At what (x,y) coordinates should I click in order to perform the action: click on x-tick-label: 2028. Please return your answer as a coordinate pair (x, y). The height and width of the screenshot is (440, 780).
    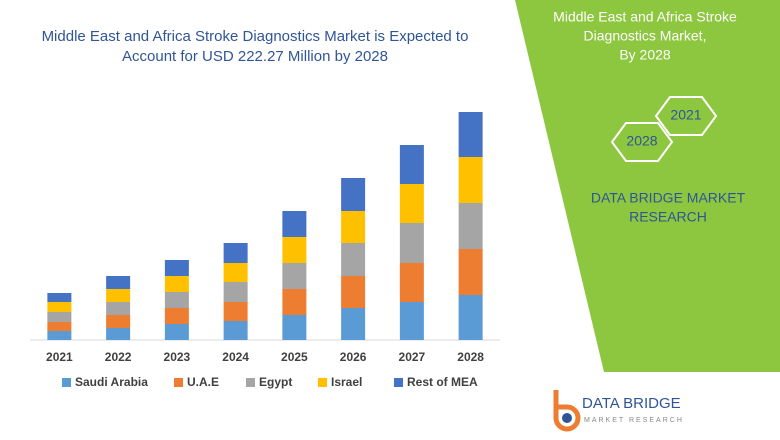
    Looking at the image, I should click on (470, 357).